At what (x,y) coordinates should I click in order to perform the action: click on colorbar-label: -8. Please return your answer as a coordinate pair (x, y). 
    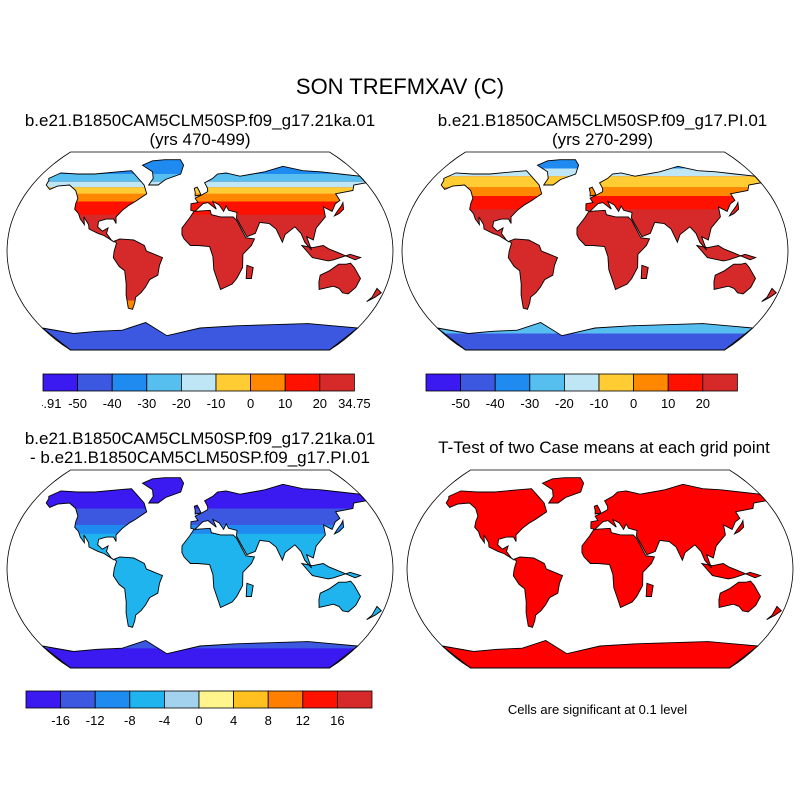
    Looking at the image, I should click on (130, 720).